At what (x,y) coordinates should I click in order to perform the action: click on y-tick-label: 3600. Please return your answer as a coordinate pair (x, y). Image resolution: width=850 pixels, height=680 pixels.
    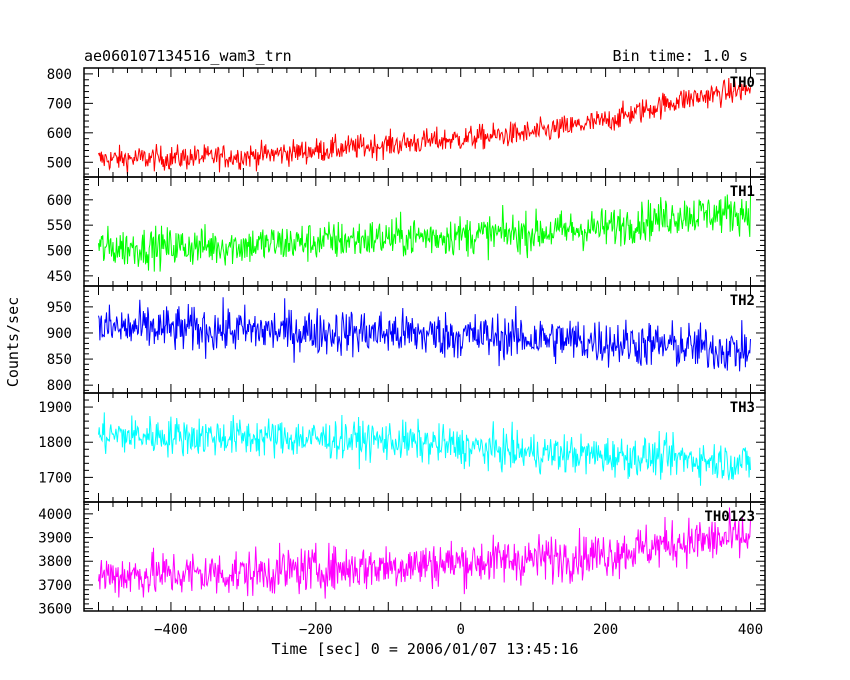
    Looking at the image, I should click on (55, 610).